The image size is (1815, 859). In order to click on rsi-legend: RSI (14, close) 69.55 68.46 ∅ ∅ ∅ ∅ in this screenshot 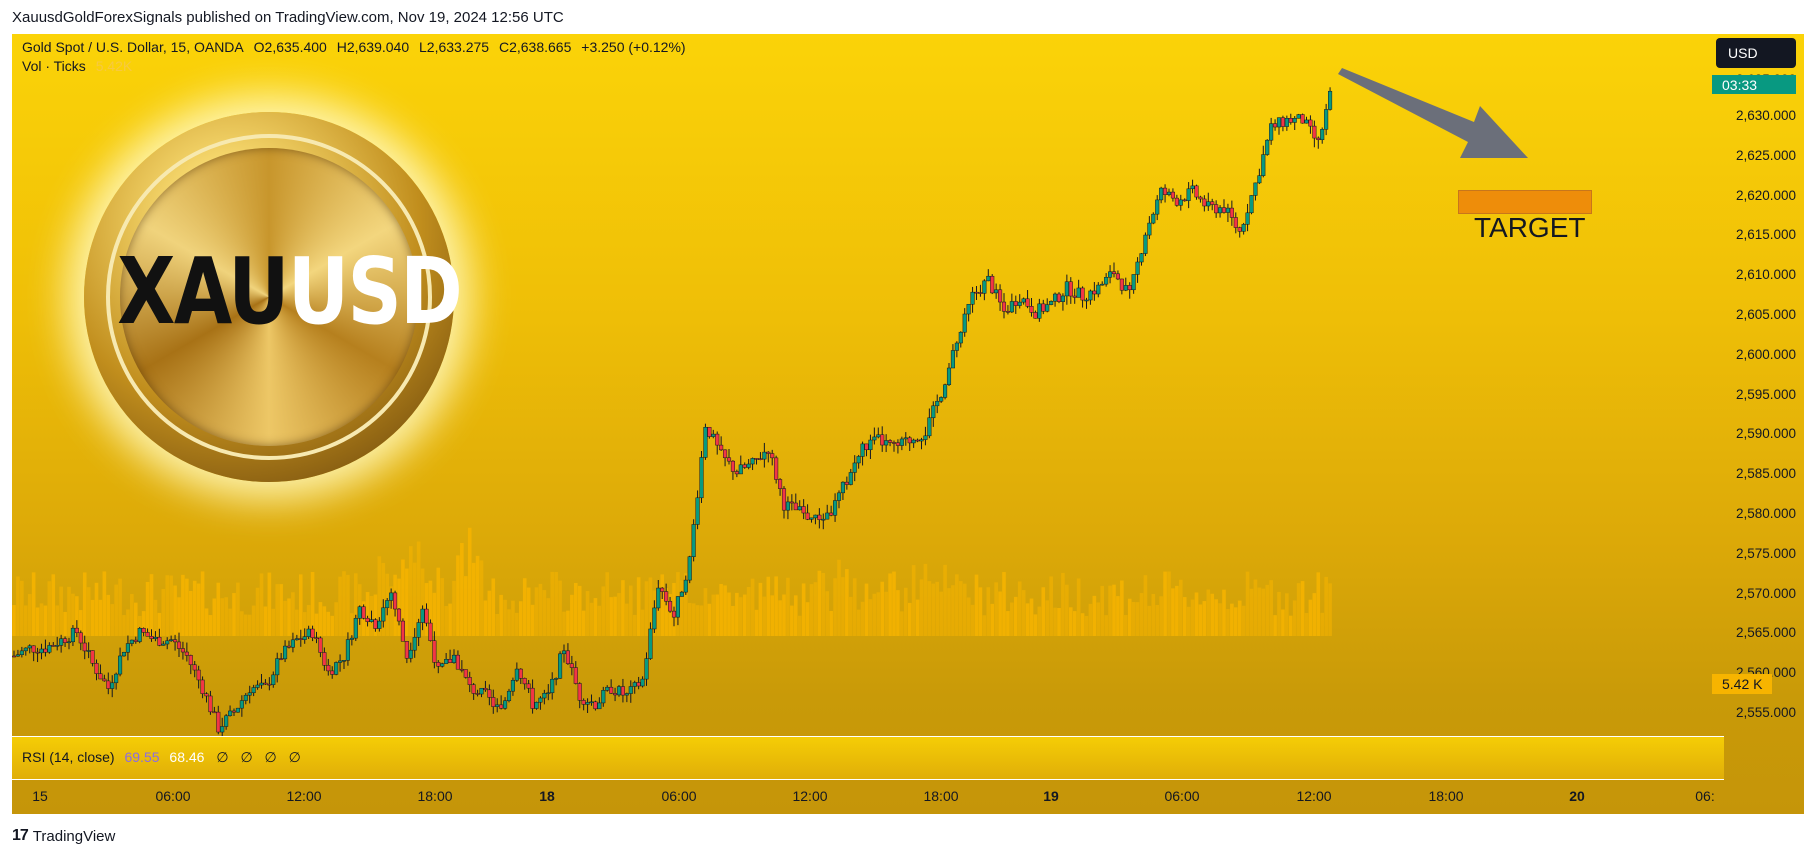, I will do `click(163, 757)`.